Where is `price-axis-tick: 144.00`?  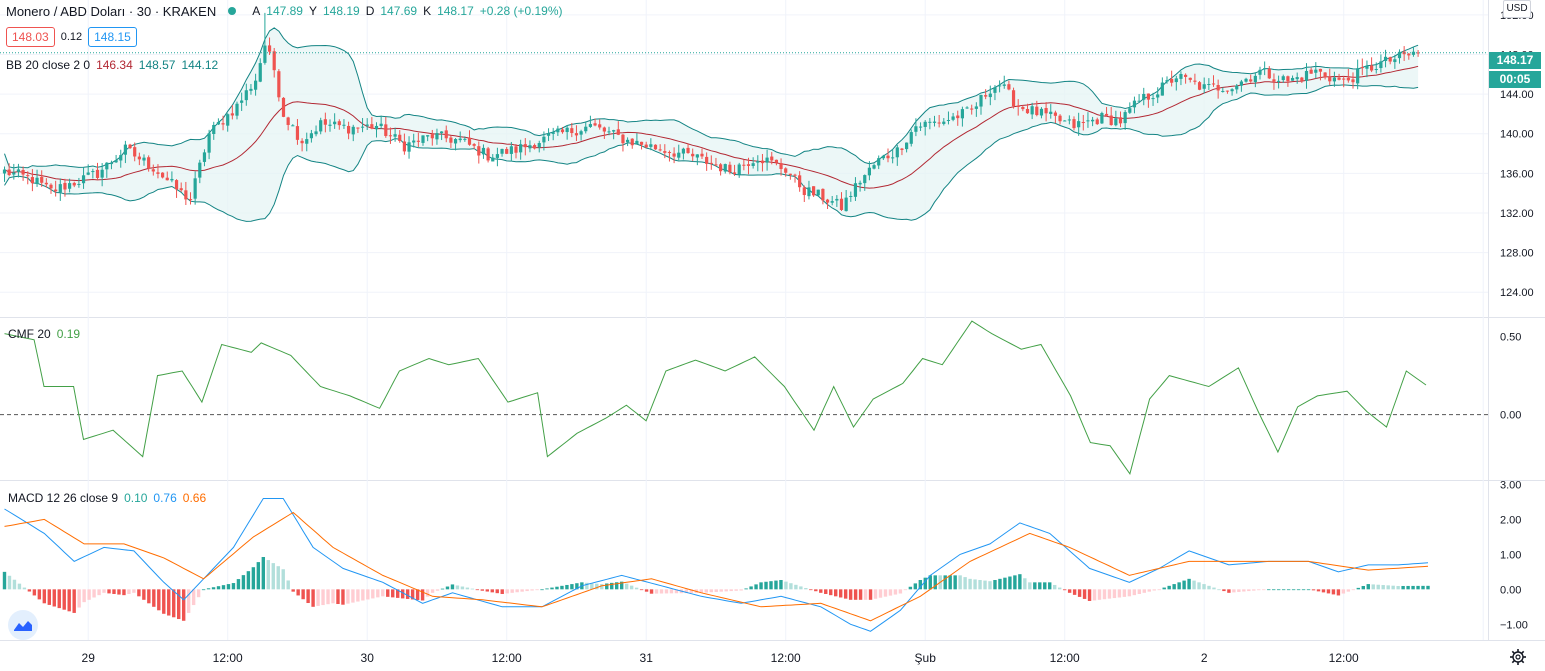 price-axis-tick: 144.00 is located at coordinates (1517, 95).